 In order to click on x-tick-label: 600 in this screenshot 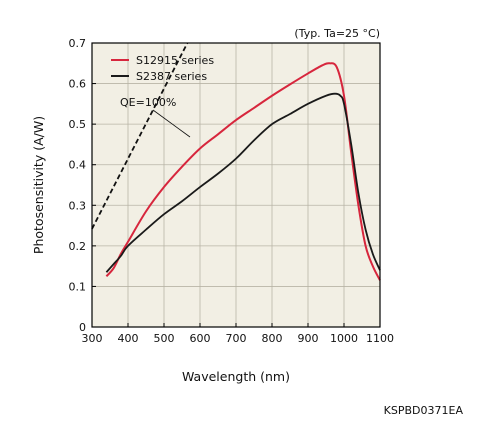, I will do `click(200, 338)`.